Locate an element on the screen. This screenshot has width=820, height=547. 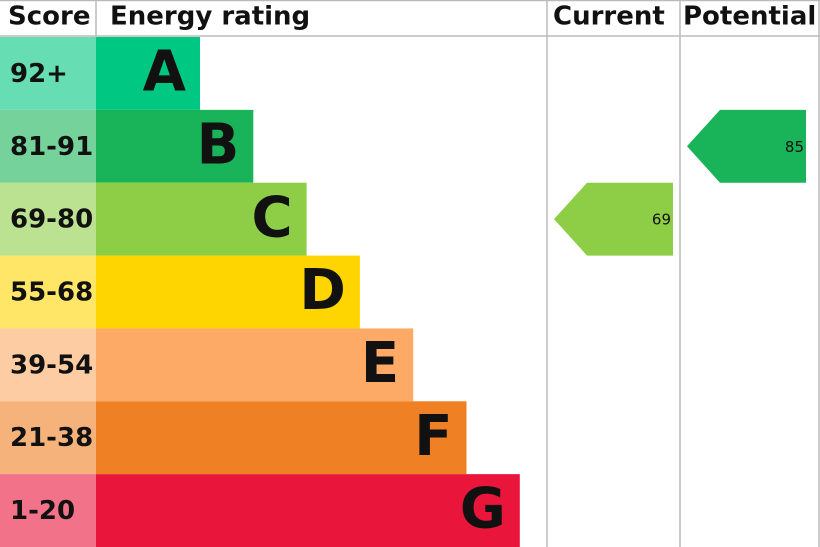
rating-letter: F is located at coordinates (433, 436).